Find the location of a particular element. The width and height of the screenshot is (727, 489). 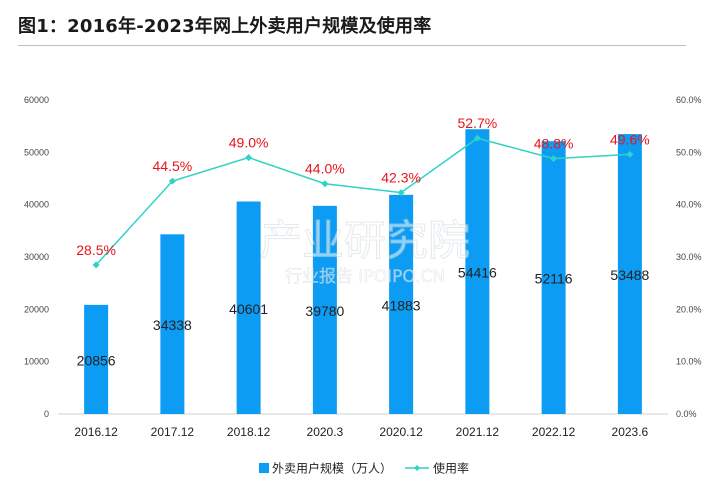

y-axis-right: 0.0% 10.0% 20.0% 30.0% 40.0% 50.0% 60.0% is located at coordinates (689, 257).